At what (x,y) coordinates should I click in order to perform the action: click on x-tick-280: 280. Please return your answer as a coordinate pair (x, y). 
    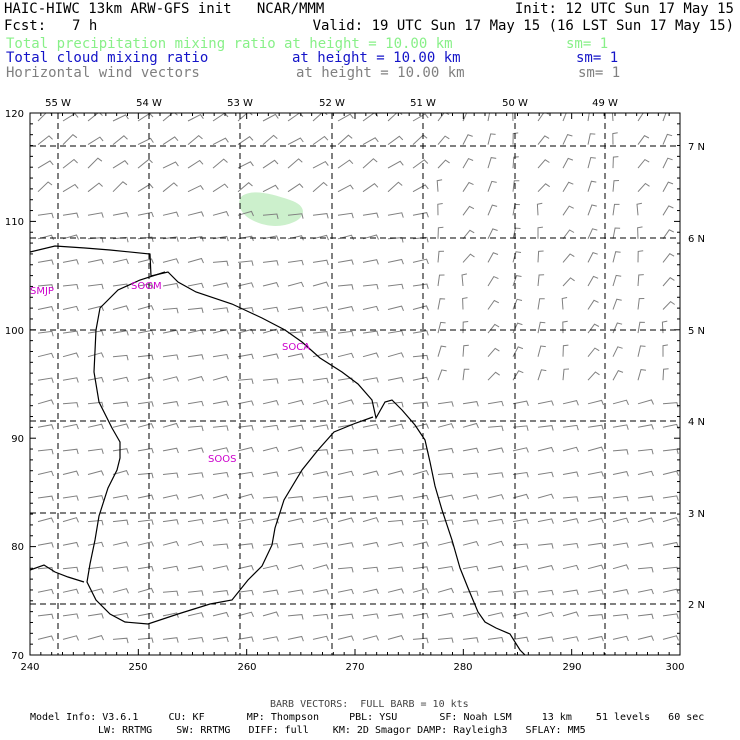
    Looking at the image, I should click on (462, 667).